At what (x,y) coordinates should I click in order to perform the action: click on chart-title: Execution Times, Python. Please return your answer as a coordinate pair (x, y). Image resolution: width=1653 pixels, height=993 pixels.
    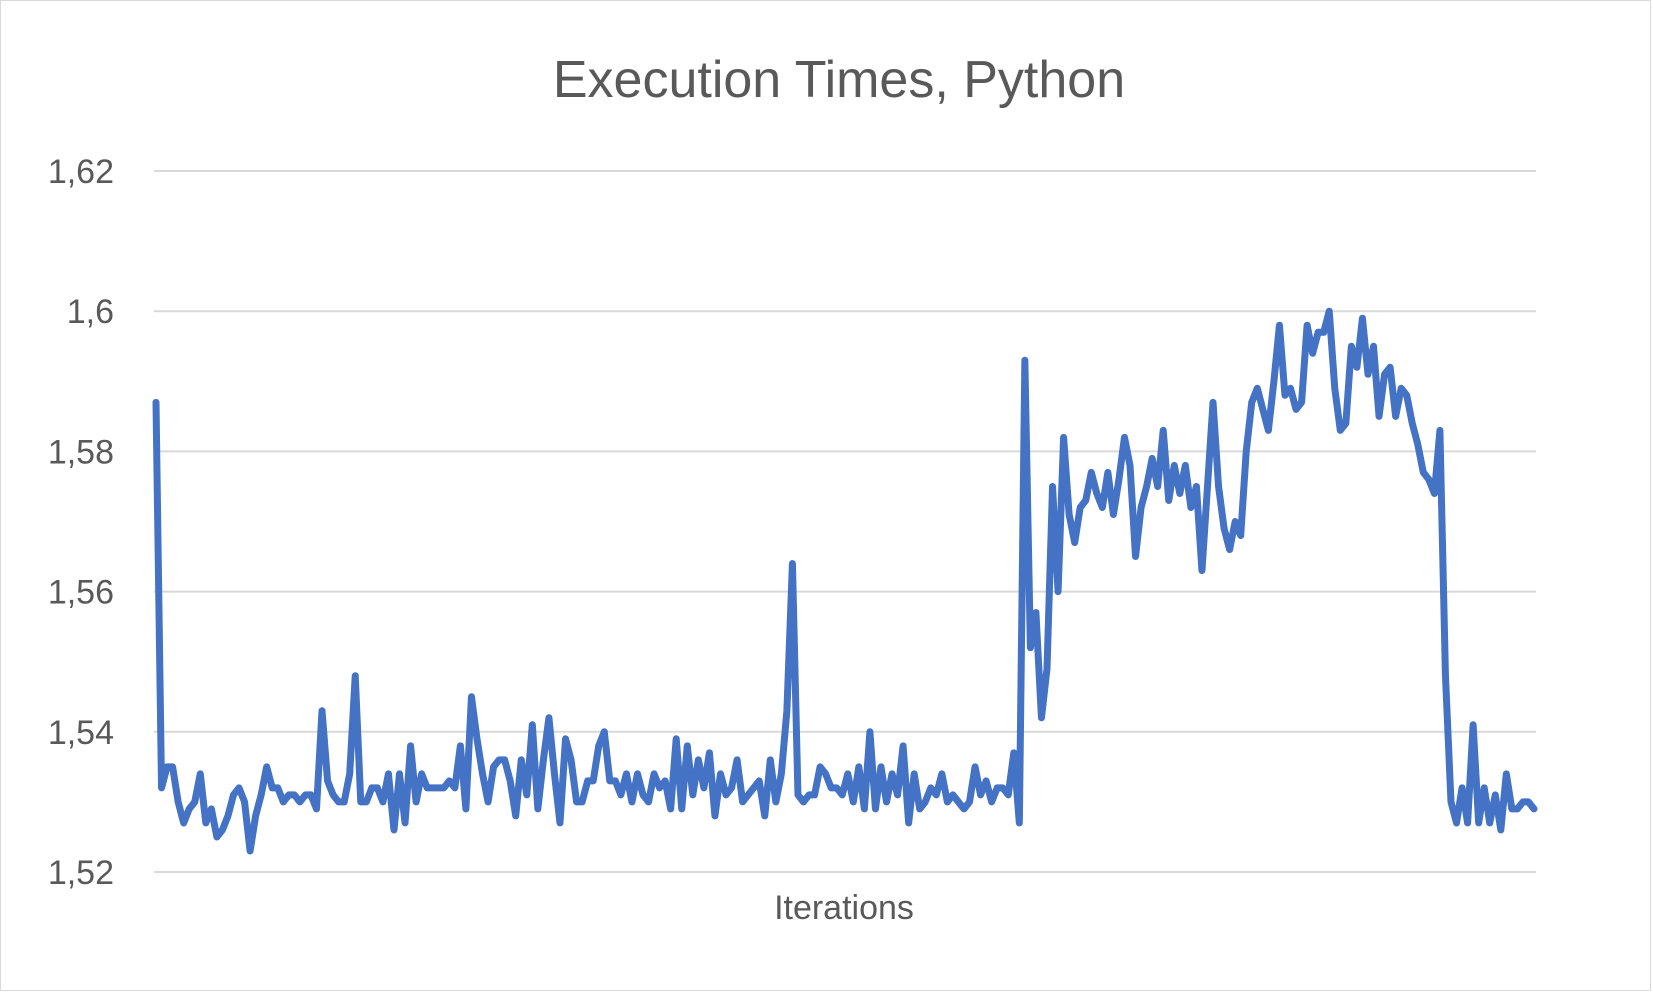
    Looking at the image, I should click on (839, 80).